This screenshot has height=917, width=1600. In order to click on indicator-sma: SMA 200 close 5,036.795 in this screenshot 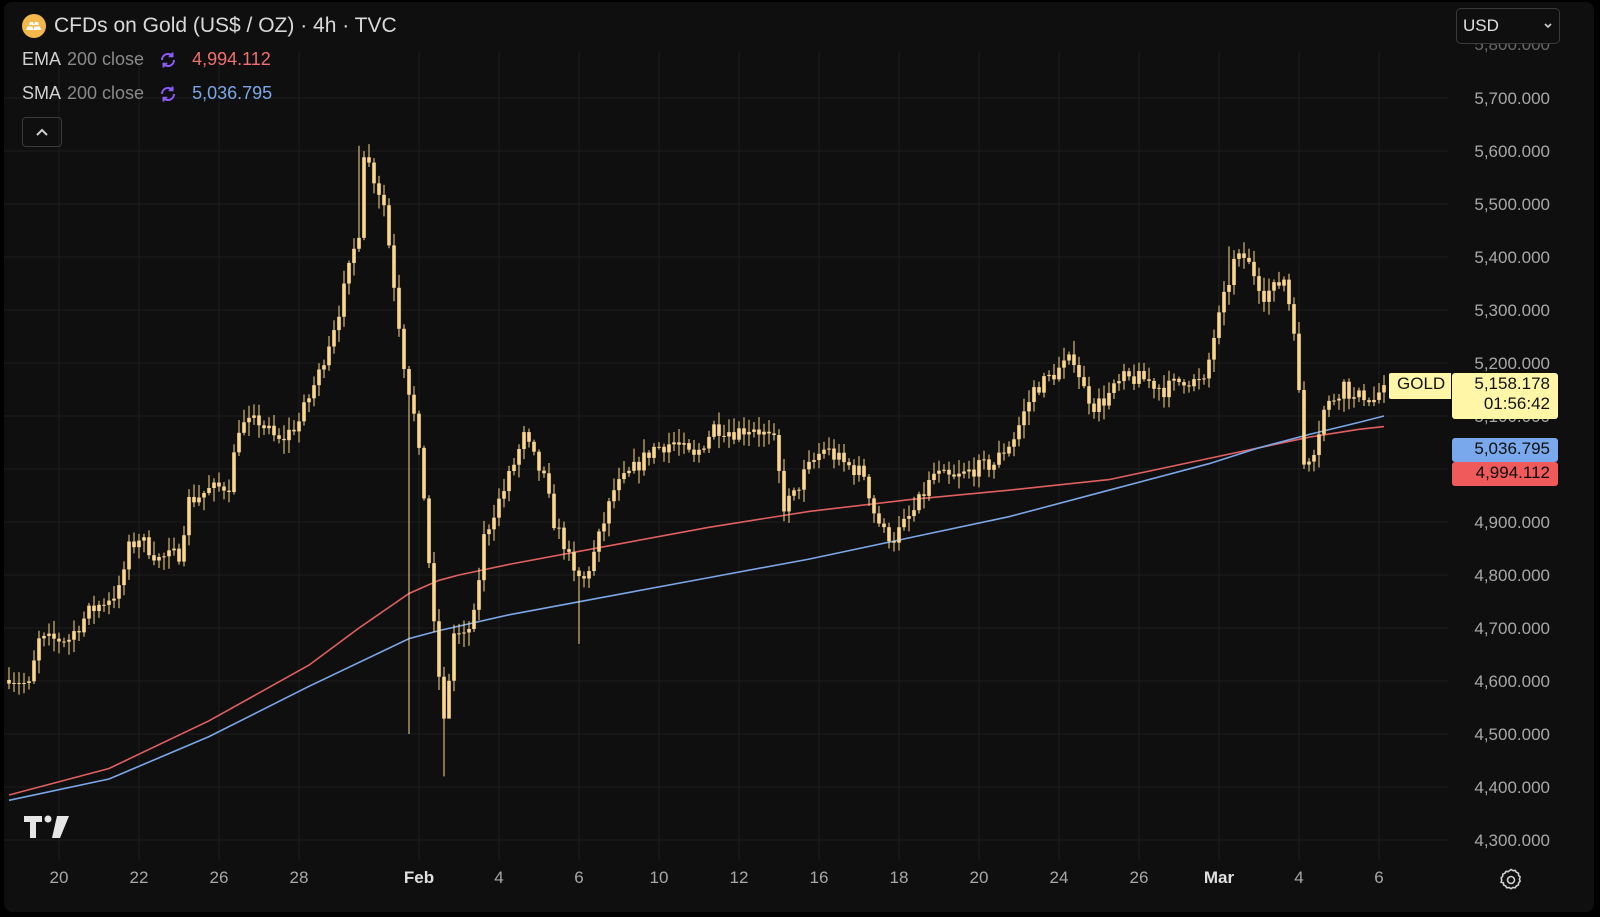, I will do `click(147, 93)`.